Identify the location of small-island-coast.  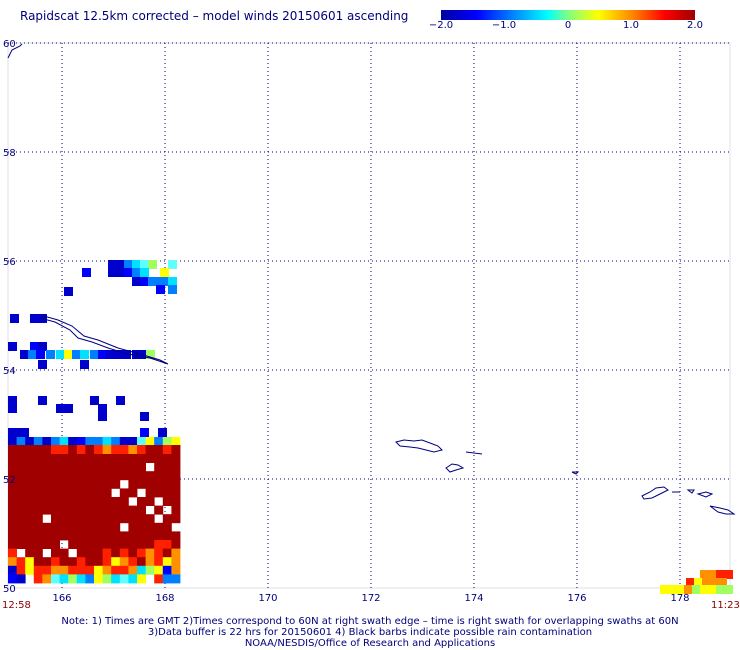
(474, 453).